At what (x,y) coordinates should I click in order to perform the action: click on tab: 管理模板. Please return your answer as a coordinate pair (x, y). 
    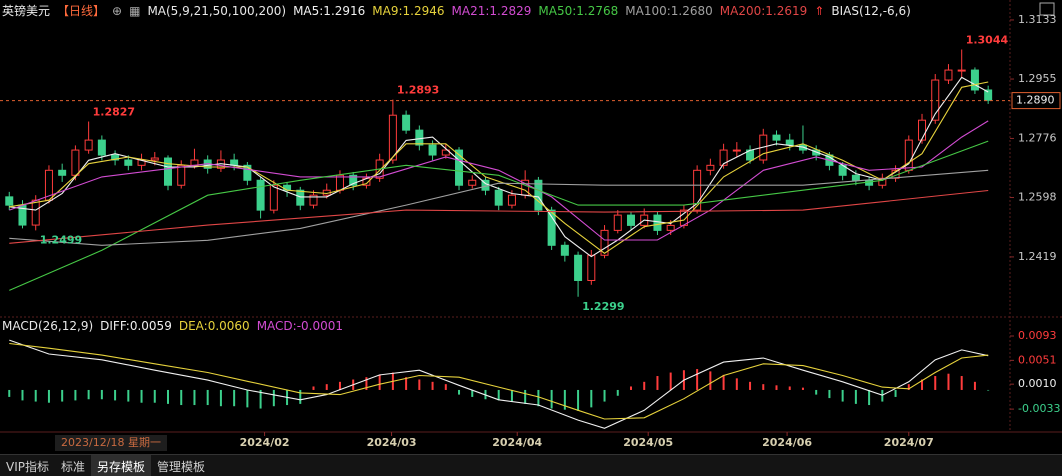
    Looking at the image, I should click on (181, 467).